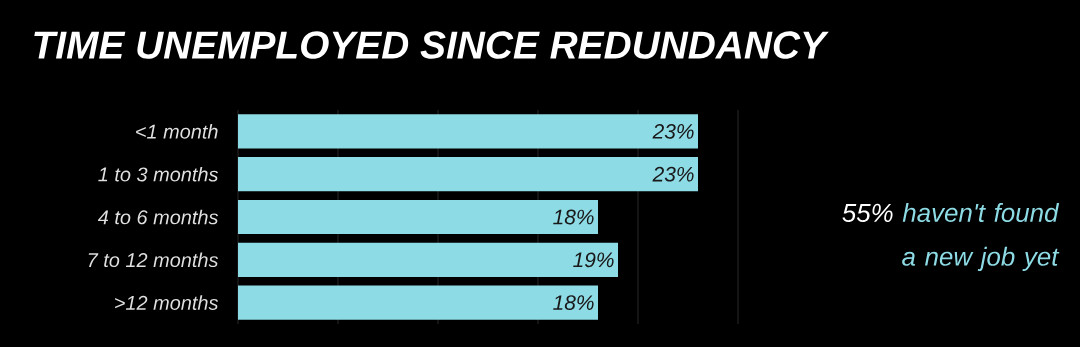  Describe the element at coordinates (431, 45) in the screenshot. I see `chart-title: TIME UNEMPLOYED SINCE REDUNDANCY` at that location.